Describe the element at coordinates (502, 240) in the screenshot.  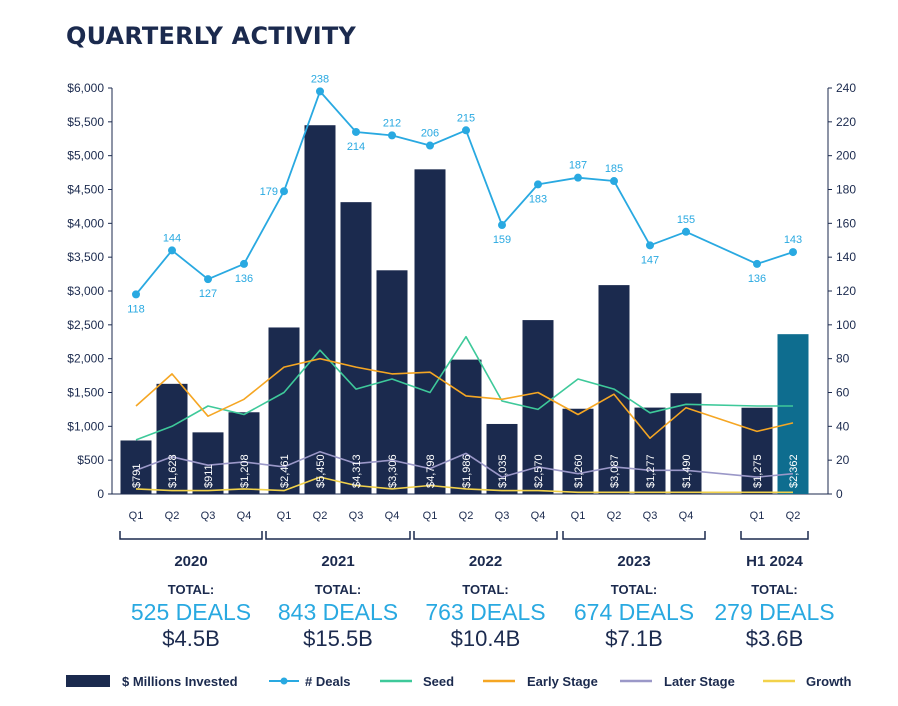
I see `deals-value-label: 159` at that location.